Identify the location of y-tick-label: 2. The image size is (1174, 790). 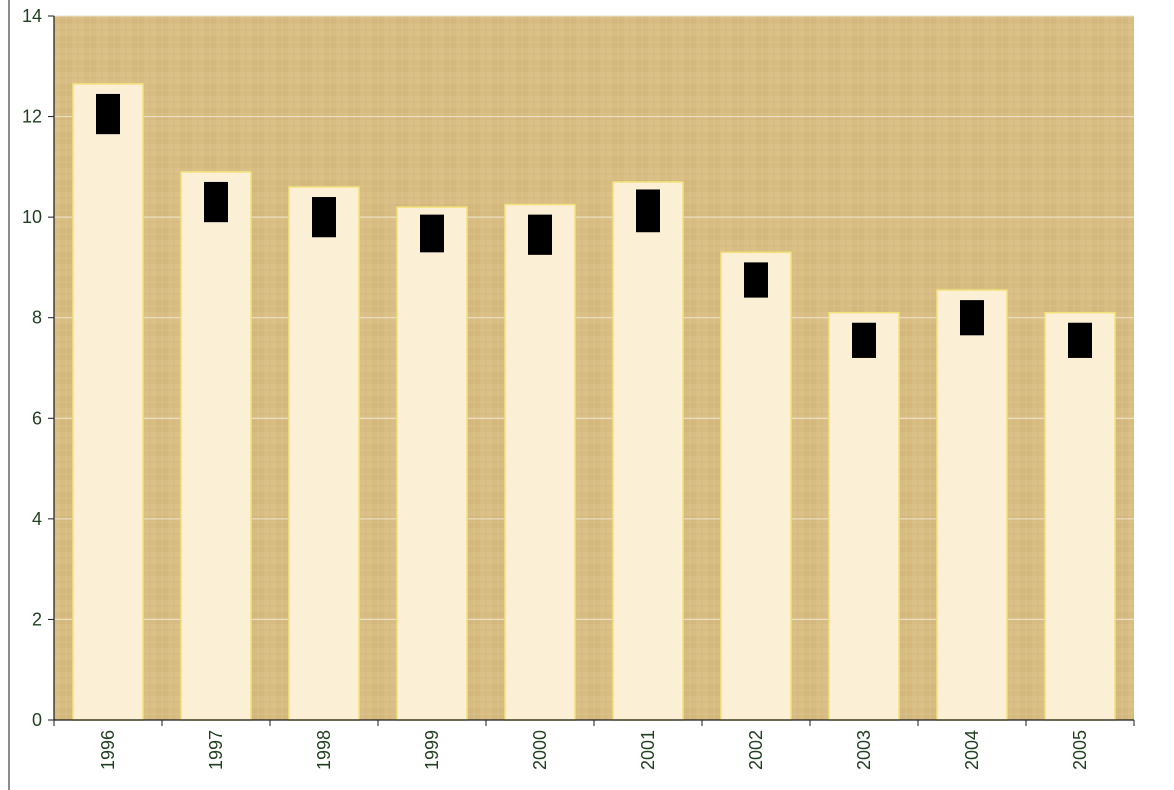
(37, 619).